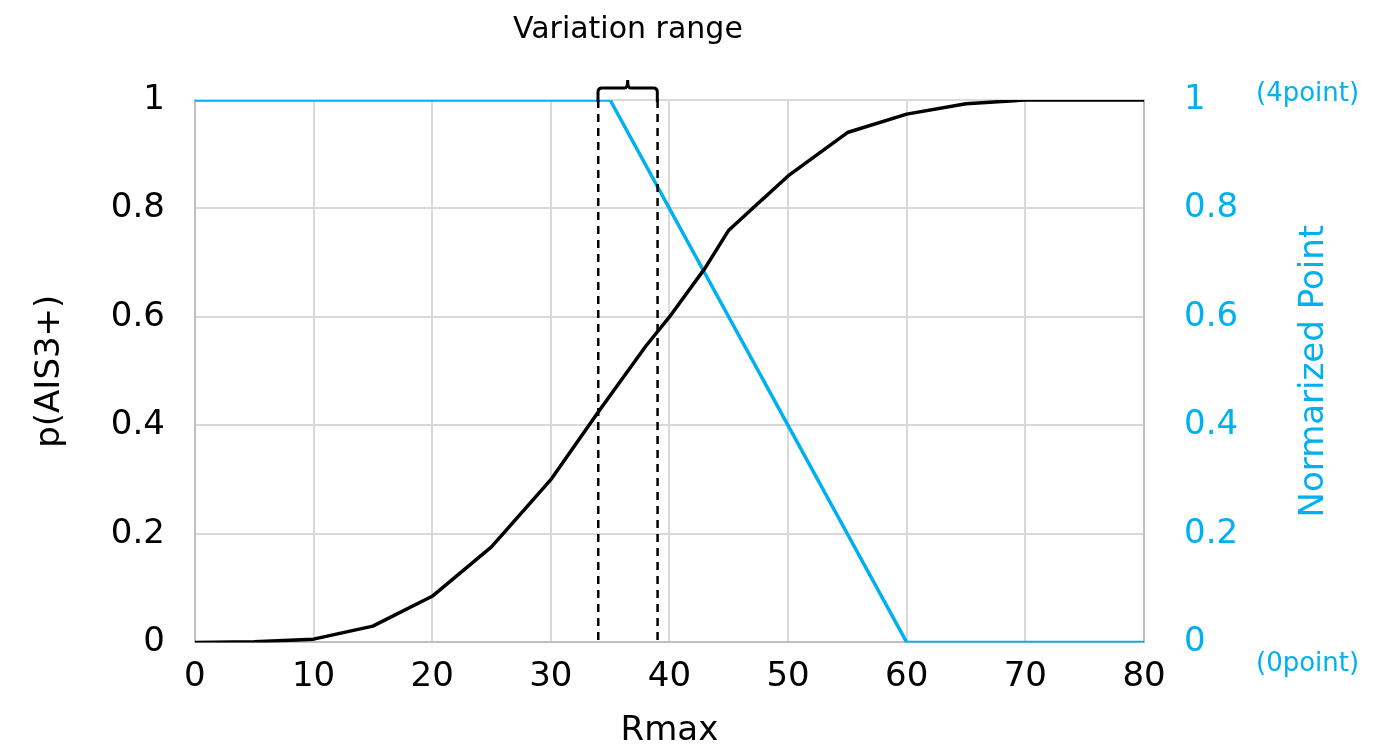 Image resolution: width=1384 pixels, height=756 pixels. What do you see at coordinates (1211, 313) in the screenshot?
I see `y2-tick-label: 0.6` at bounding box center [1211, 313].